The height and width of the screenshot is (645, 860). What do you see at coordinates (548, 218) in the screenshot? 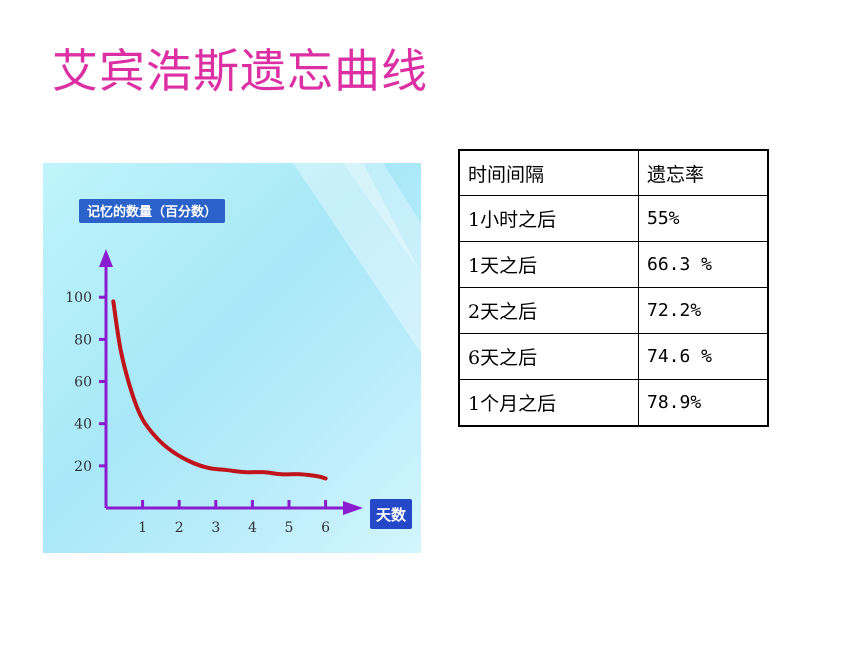
I see `table-cell-interval: 1小时之后` at bounding box center [548, 218].